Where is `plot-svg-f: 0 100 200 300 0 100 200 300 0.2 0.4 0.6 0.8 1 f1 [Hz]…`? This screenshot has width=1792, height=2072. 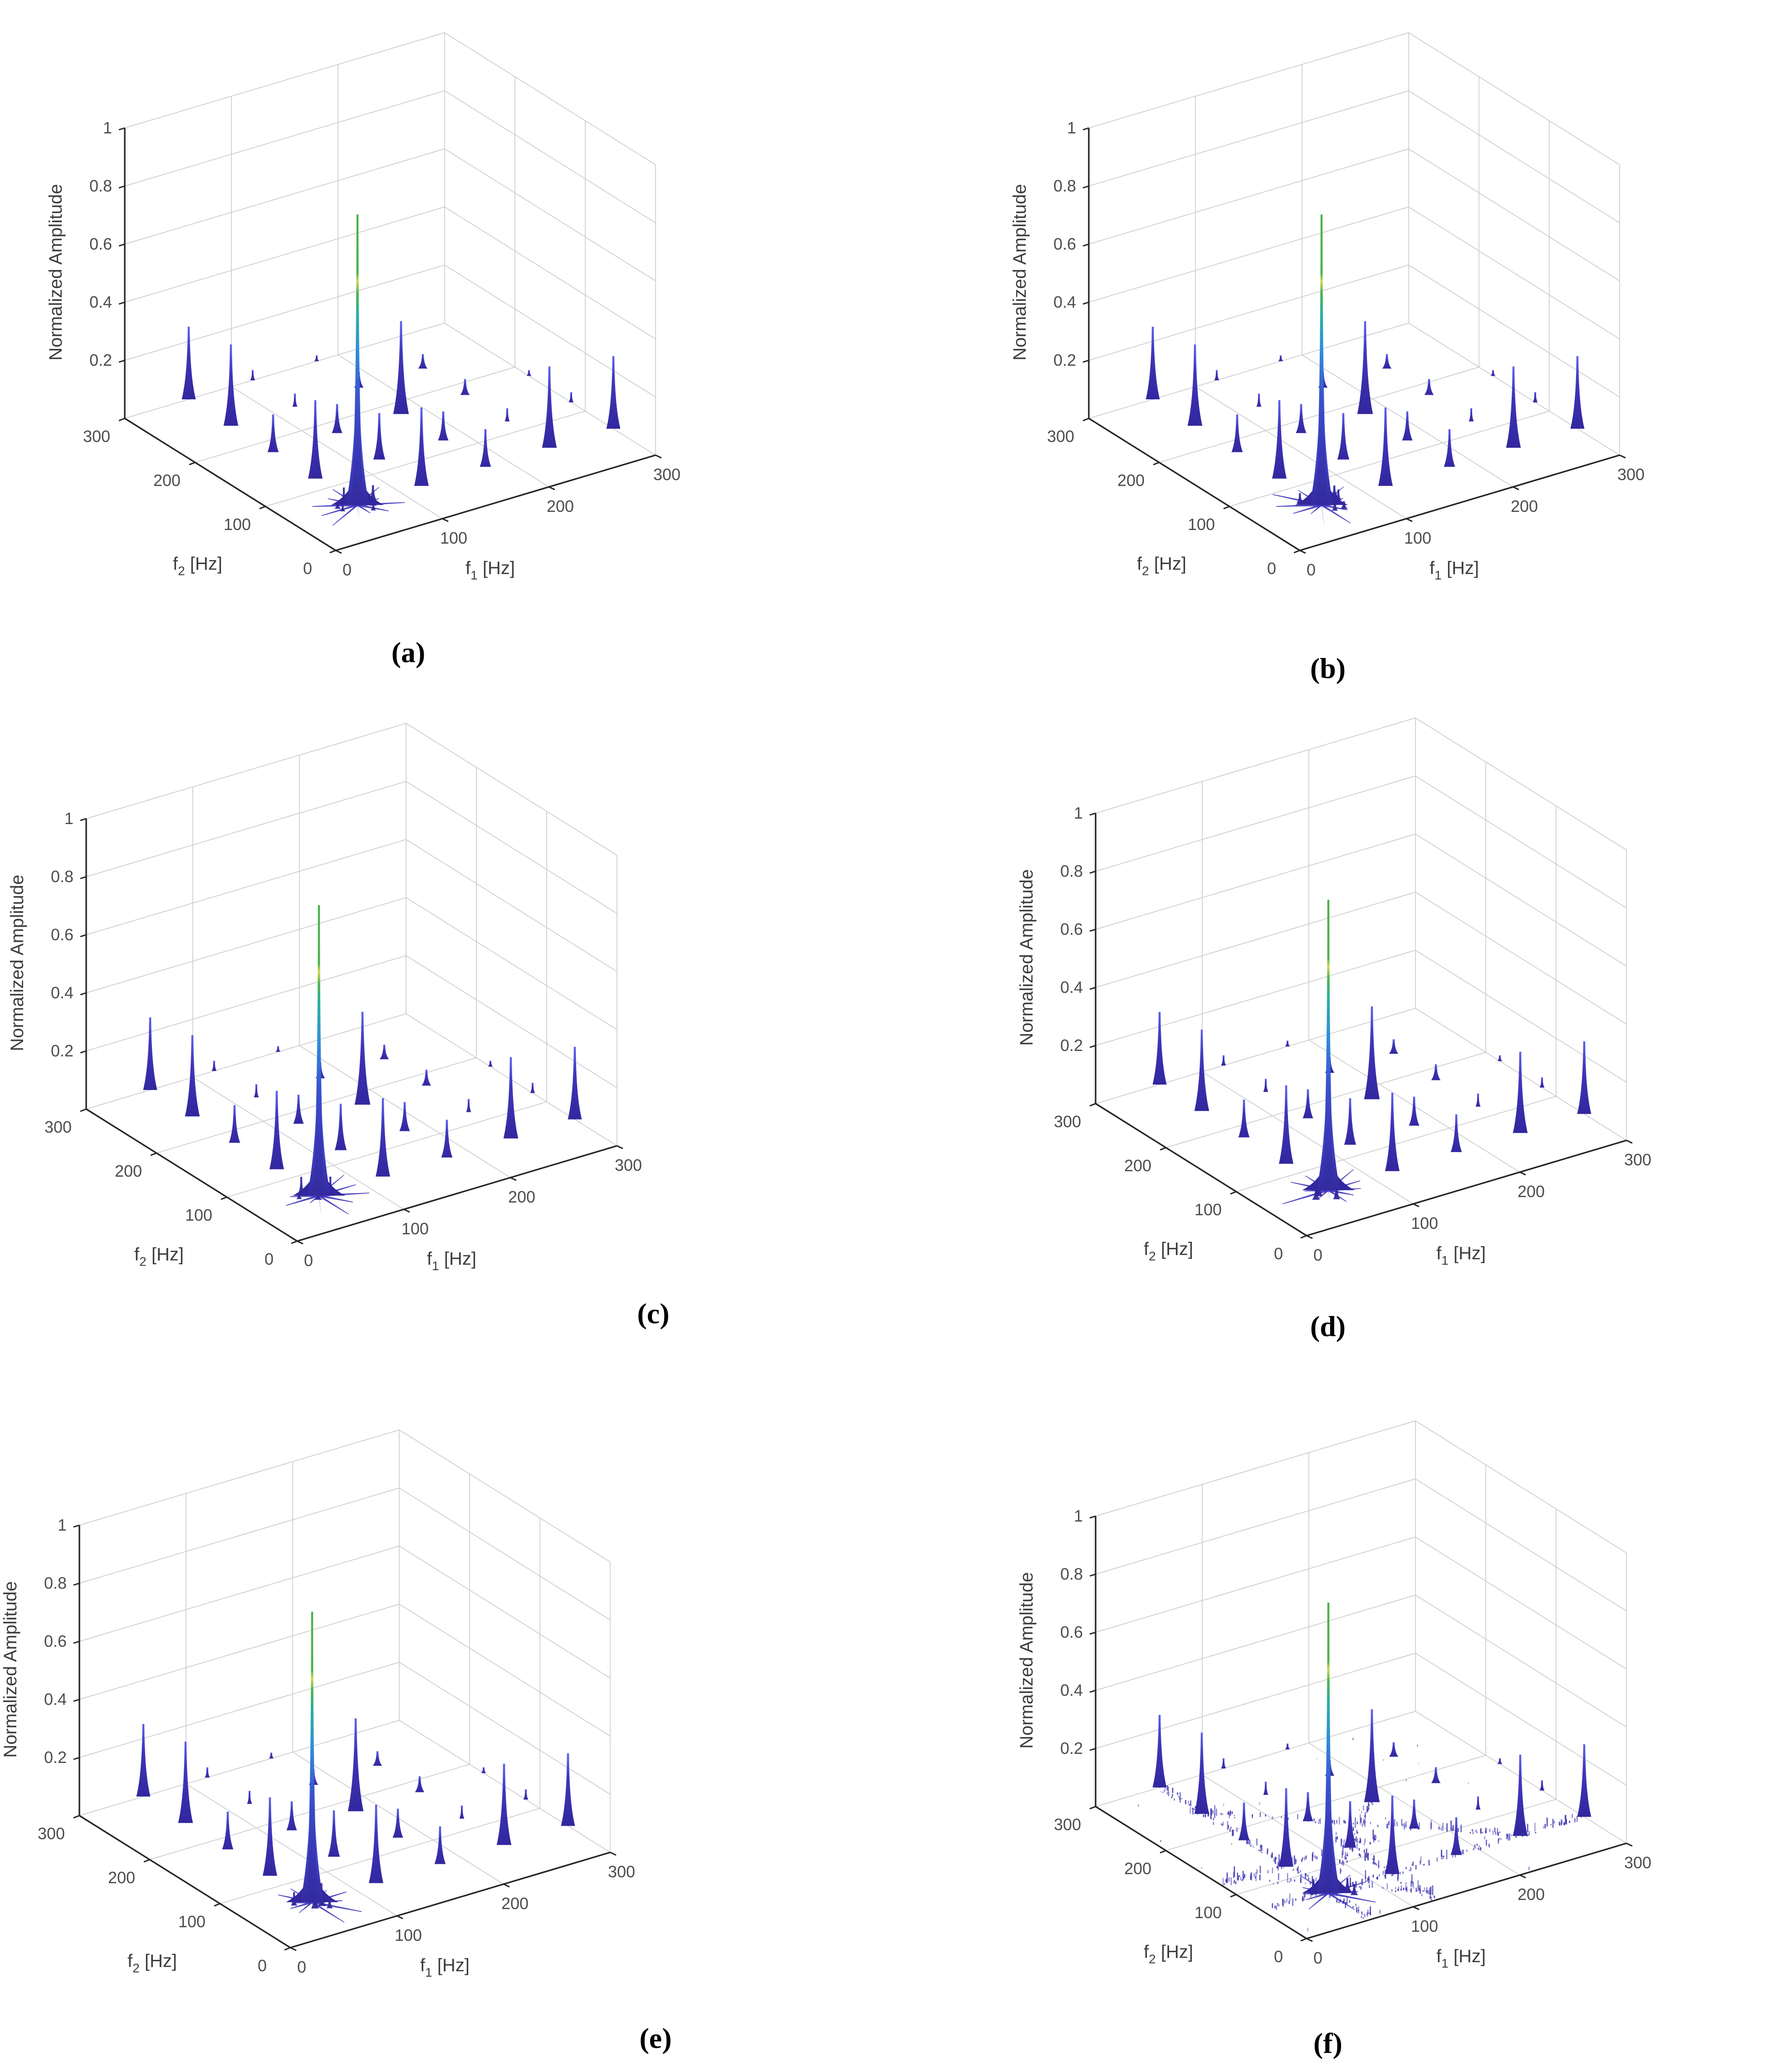 plot-svg-f: 0 100 200 300 0 100 200 300 0.2 0.4 0.6 0.8 1 f1 [Hz]… is located at coordinates (1334, 1695).